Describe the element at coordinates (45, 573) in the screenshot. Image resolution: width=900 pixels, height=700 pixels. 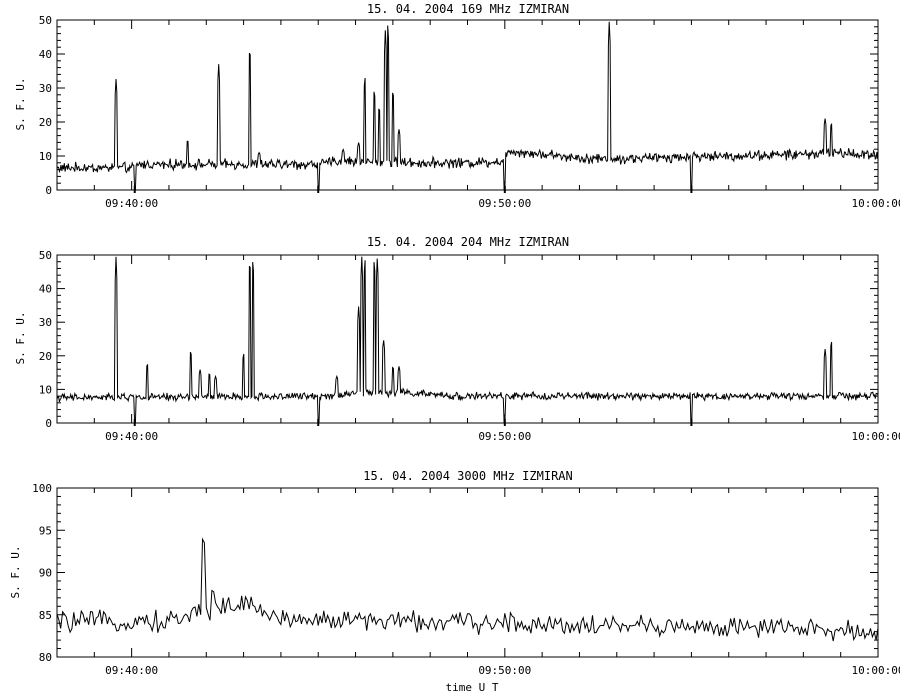
I see `y-tick-label: 90` at that location.